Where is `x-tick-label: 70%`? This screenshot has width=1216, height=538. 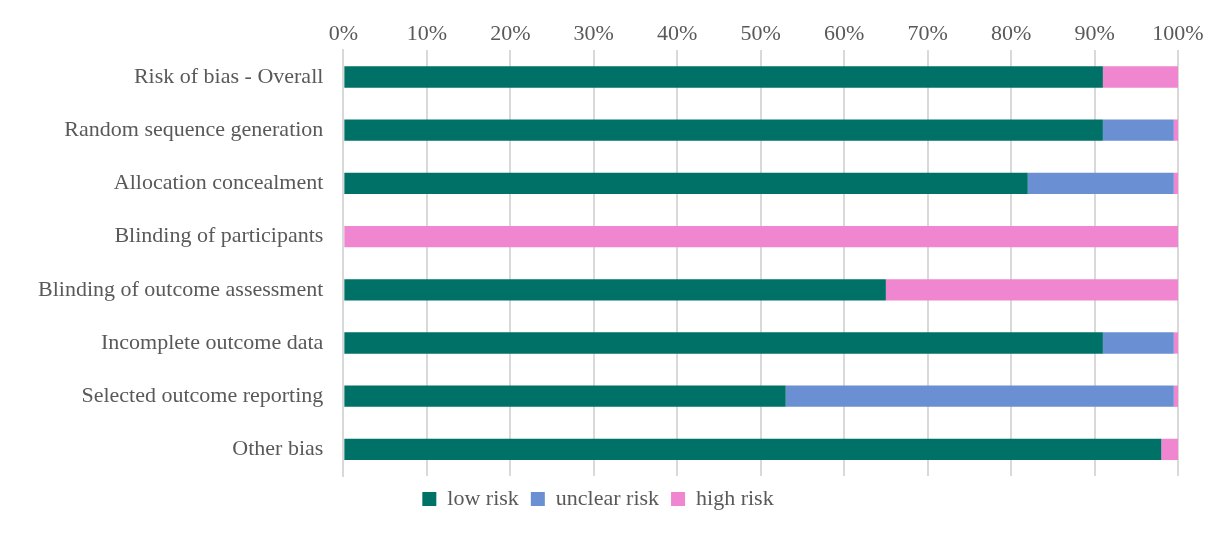 x-tick-label: 70% is located at coordinates (927, 32).